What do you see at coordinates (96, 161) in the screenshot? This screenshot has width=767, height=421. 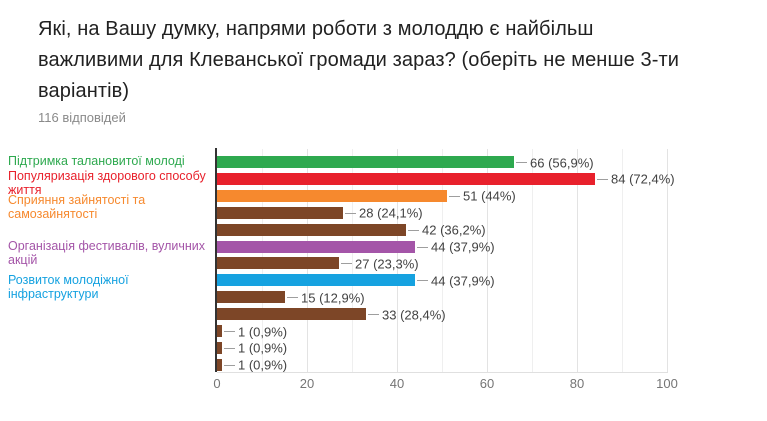 I see `category-label: Підтримка талановитої молоді` at bounding box center [96, 161].